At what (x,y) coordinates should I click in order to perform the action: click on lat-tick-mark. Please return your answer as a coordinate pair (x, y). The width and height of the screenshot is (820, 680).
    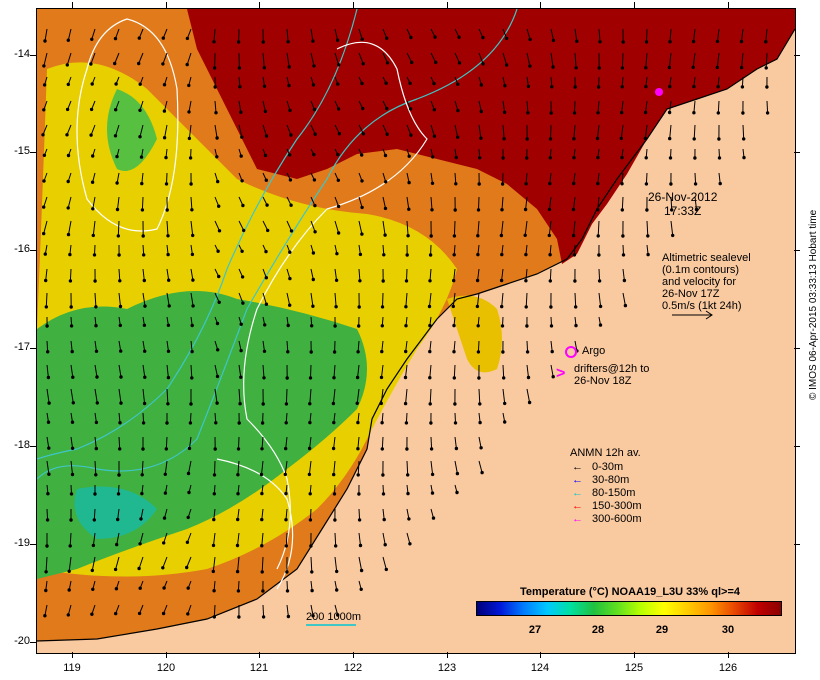
    Looking at the image, I should click on (33, 152).